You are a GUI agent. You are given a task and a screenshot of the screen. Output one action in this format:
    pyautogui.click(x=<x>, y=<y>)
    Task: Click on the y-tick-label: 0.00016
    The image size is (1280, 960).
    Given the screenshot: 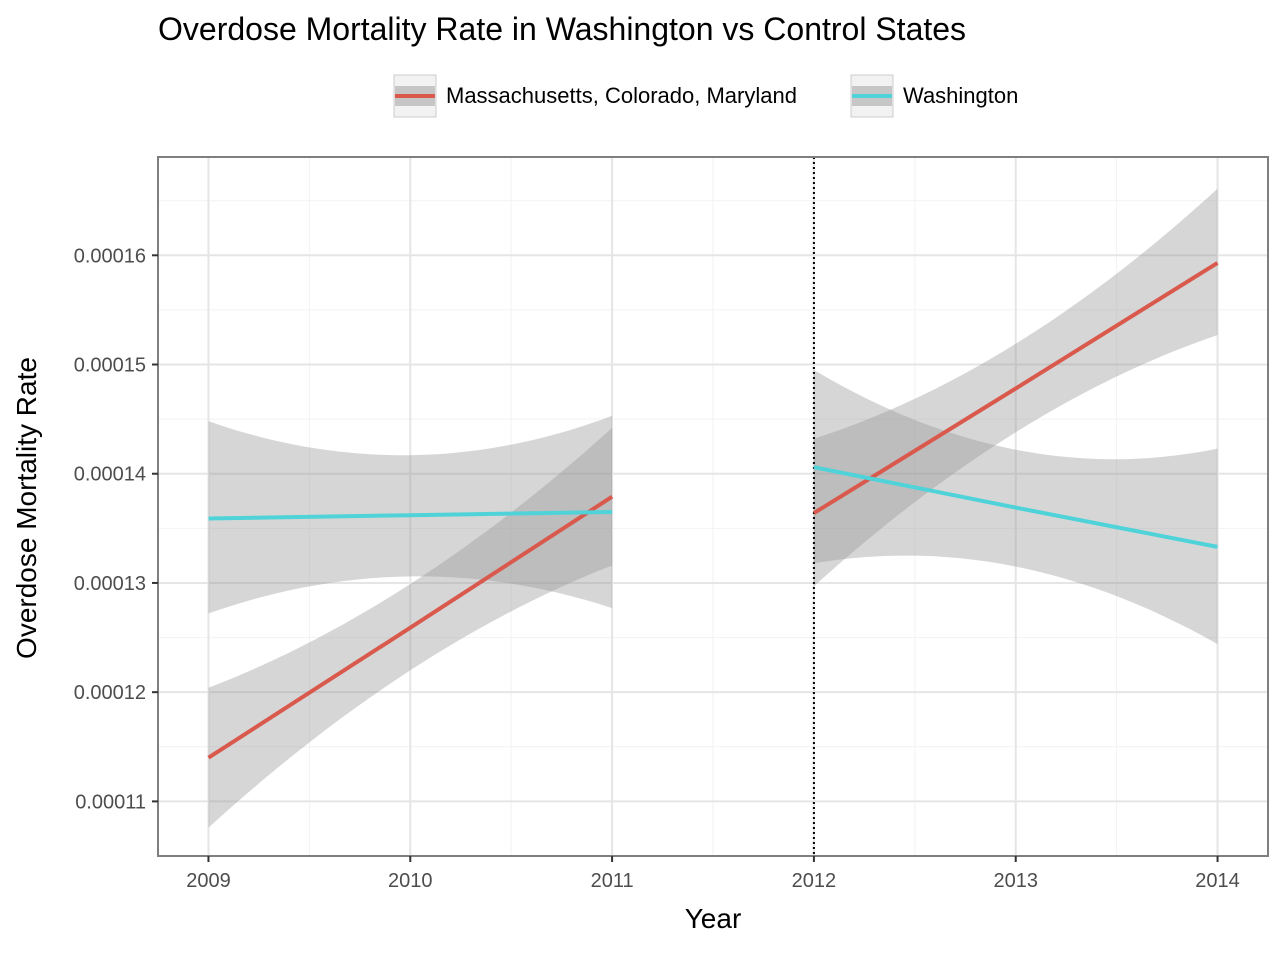 What is the action you would take?
    pyautogui.click(x=110, y=256)
    